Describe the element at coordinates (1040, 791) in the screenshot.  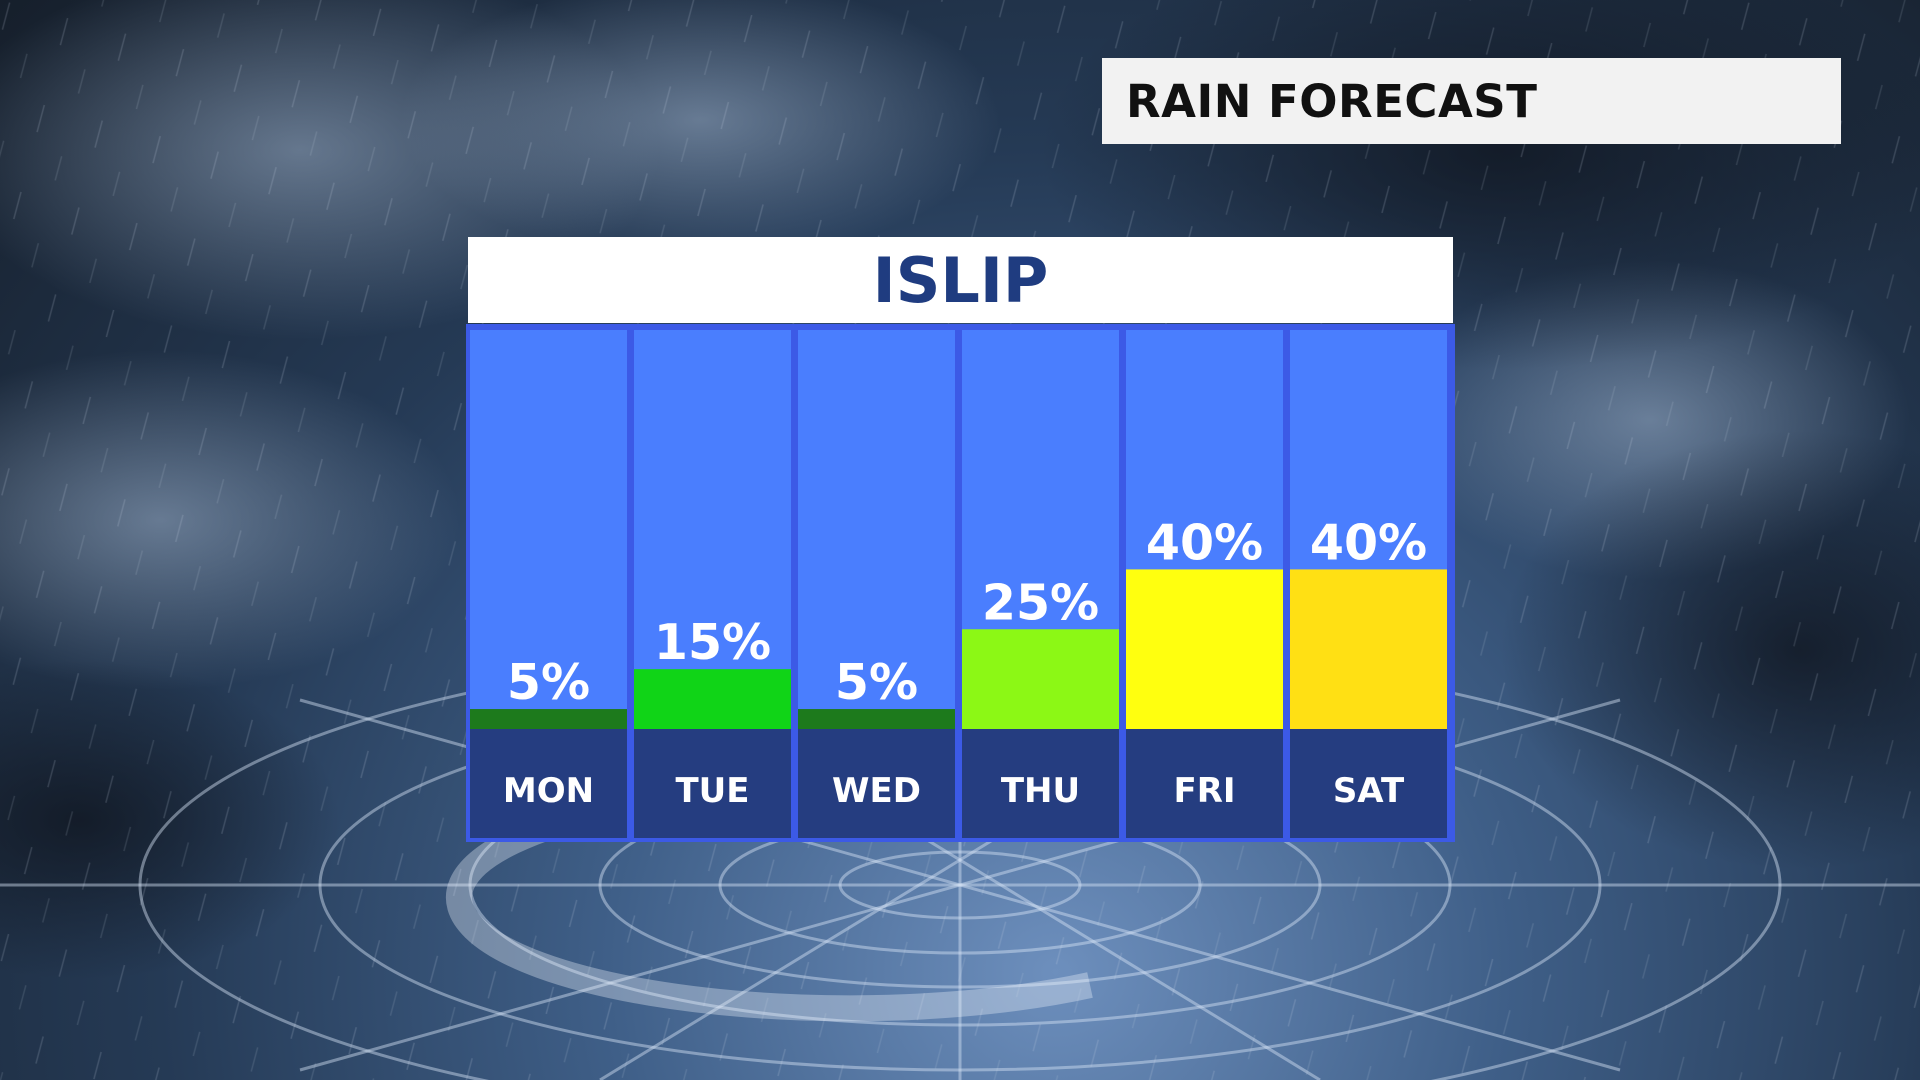
I see `day-label-thu: THU` at that location.